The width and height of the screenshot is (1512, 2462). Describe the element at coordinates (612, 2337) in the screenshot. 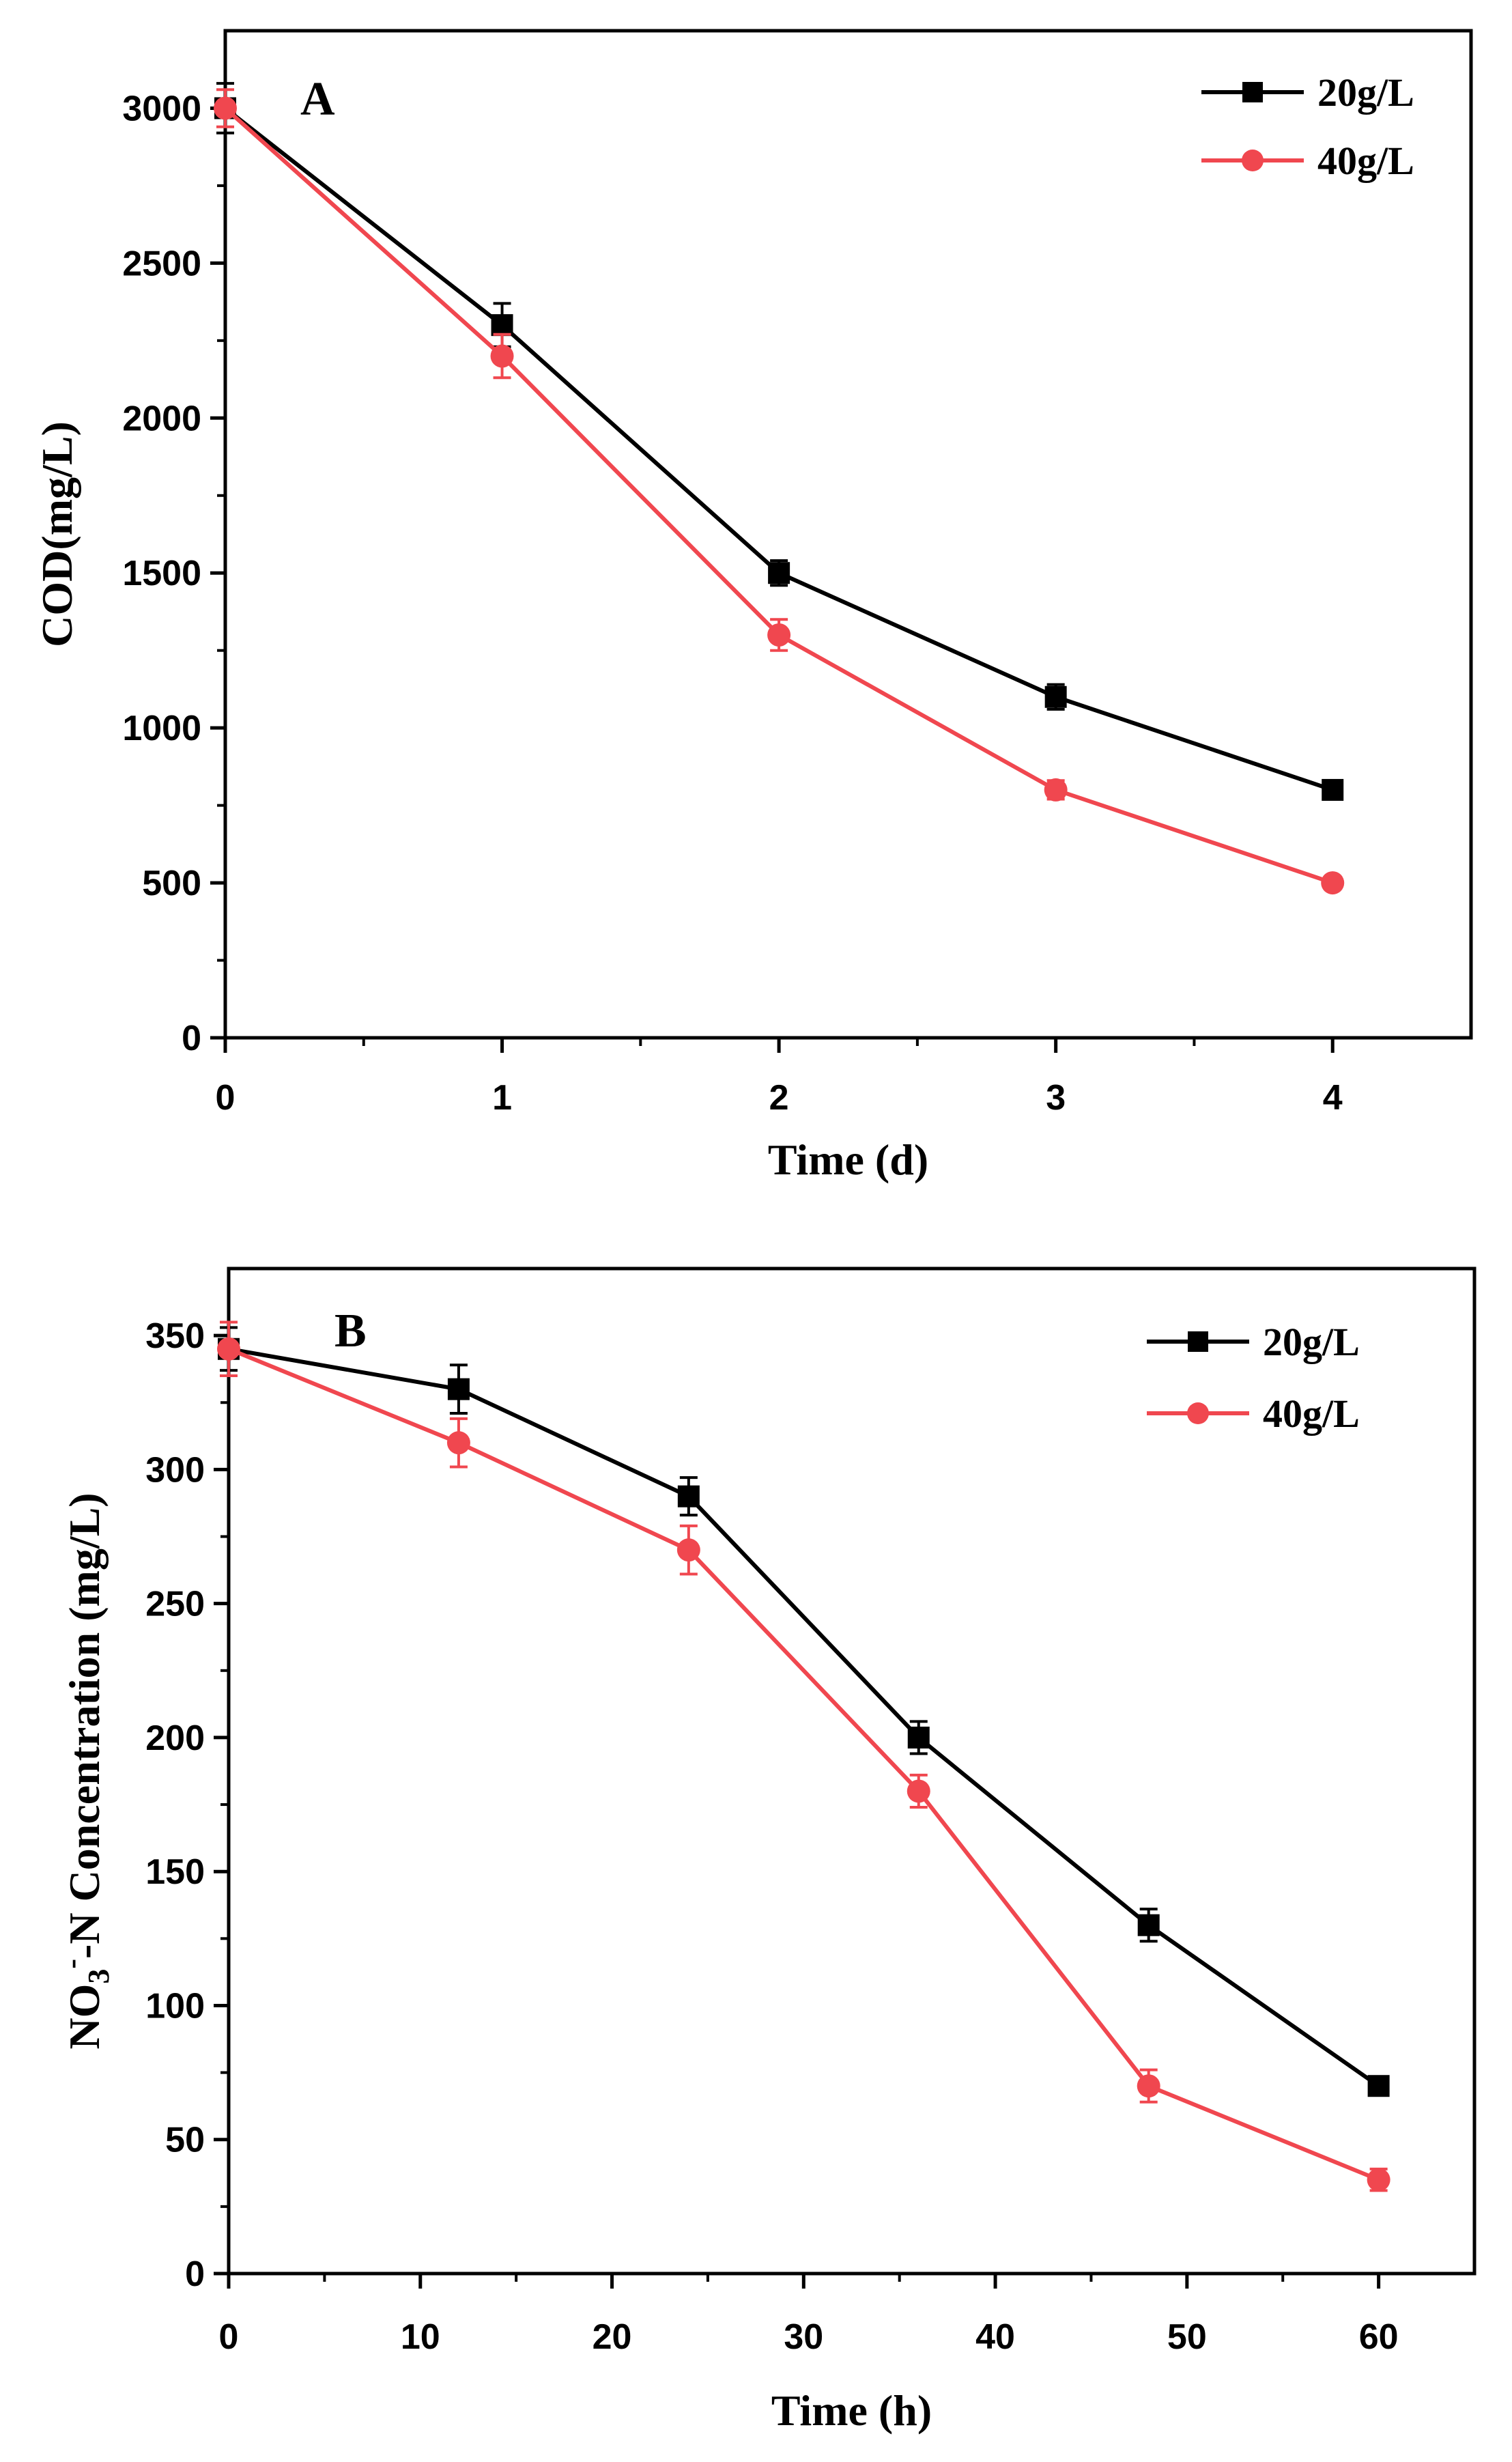

I see `x-tick-label: 20` at that location.